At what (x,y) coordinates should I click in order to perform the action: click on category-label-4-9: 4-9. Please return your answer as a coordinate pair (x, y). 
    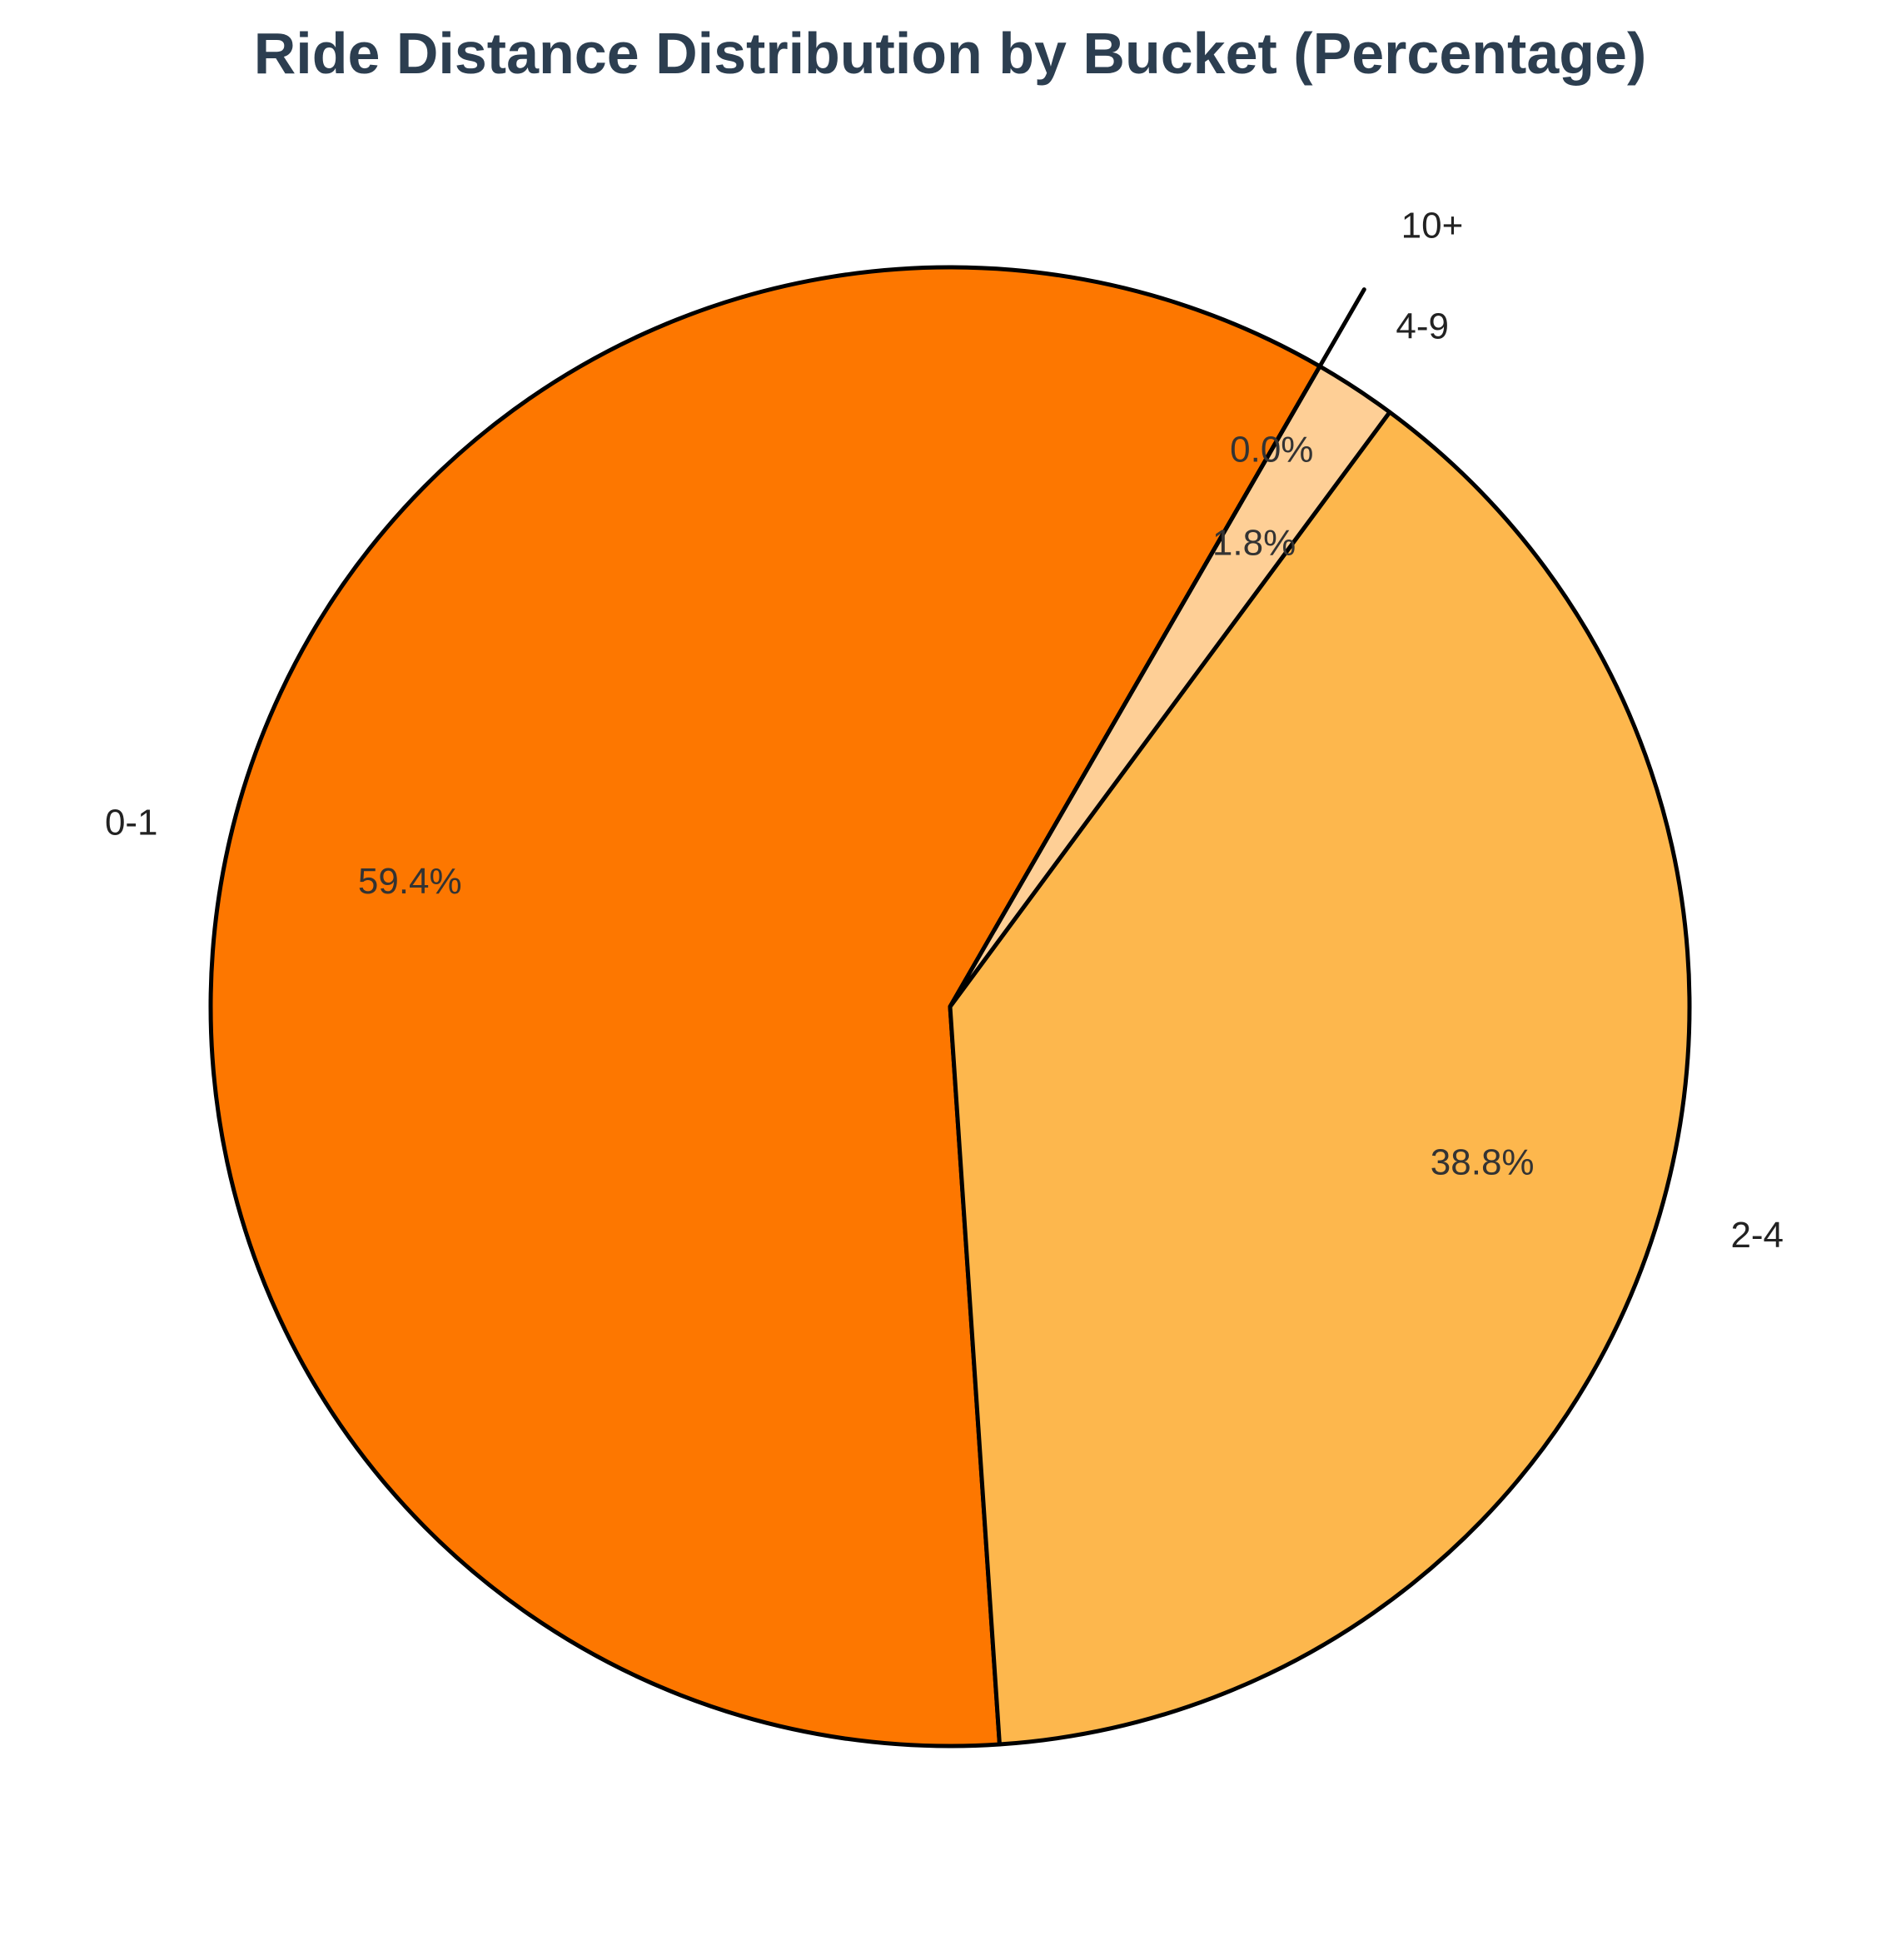
    Looking at the image, I should click on (1422, 327).